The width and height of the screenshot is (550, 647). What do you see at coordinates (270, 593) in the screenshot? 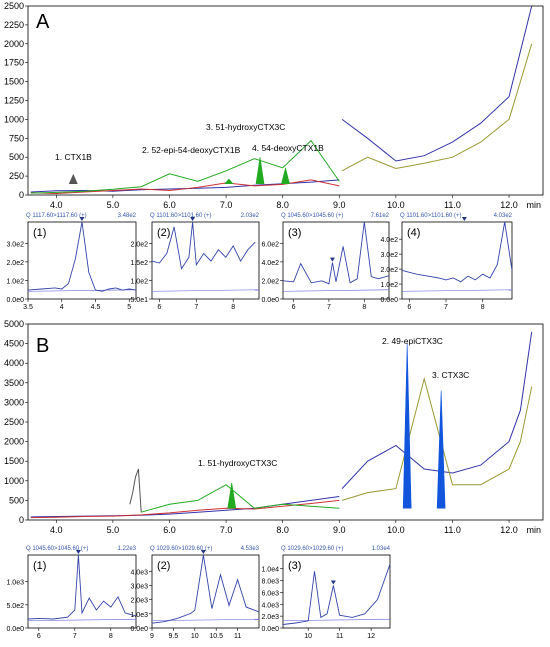
I see `y-tick-label: 6.0e3` at bounding box center [270, 593].